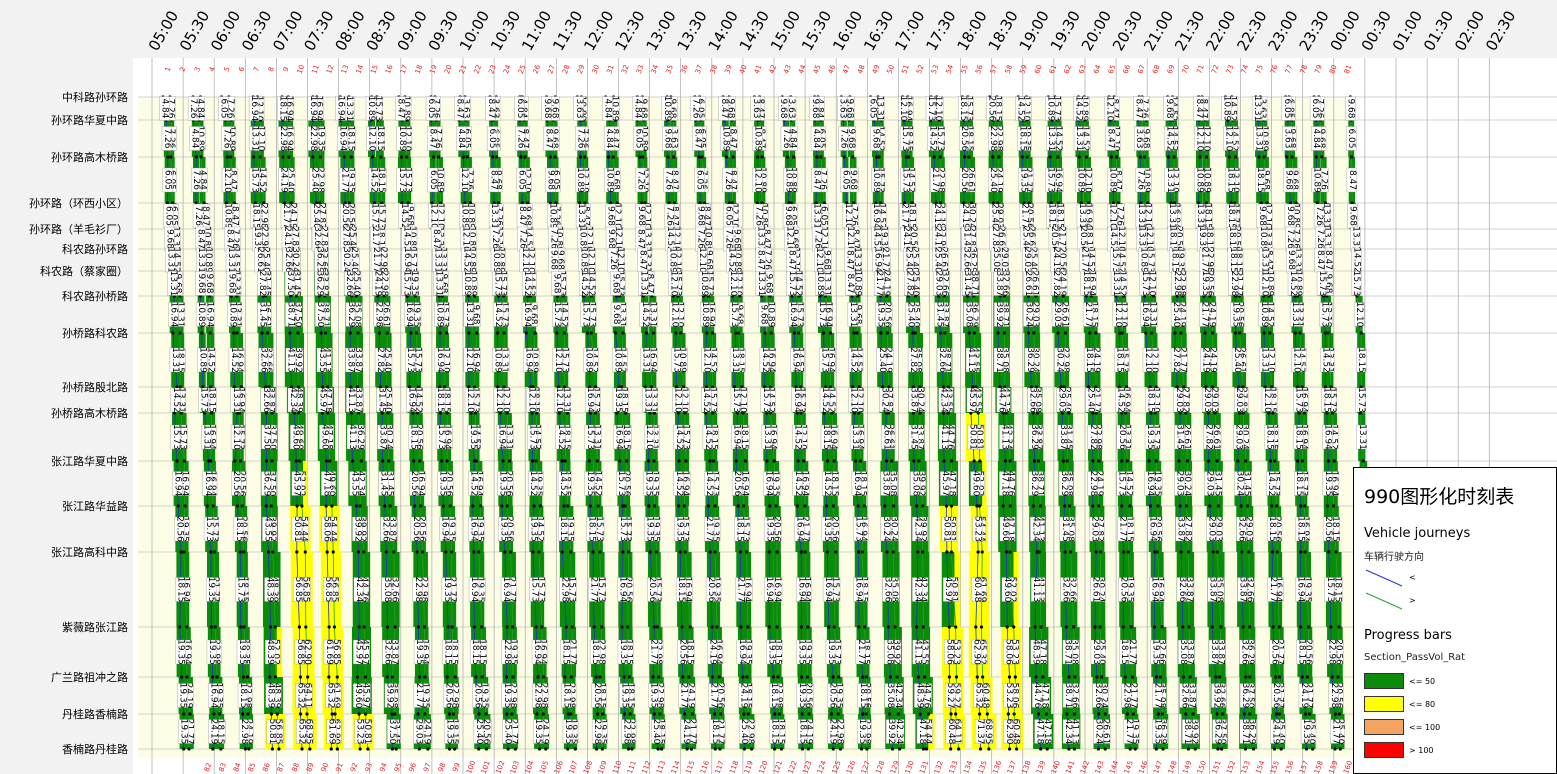 This screenshot has width=1557, height=774. I want to click on volume-label: 10.89, so click(617, 360).